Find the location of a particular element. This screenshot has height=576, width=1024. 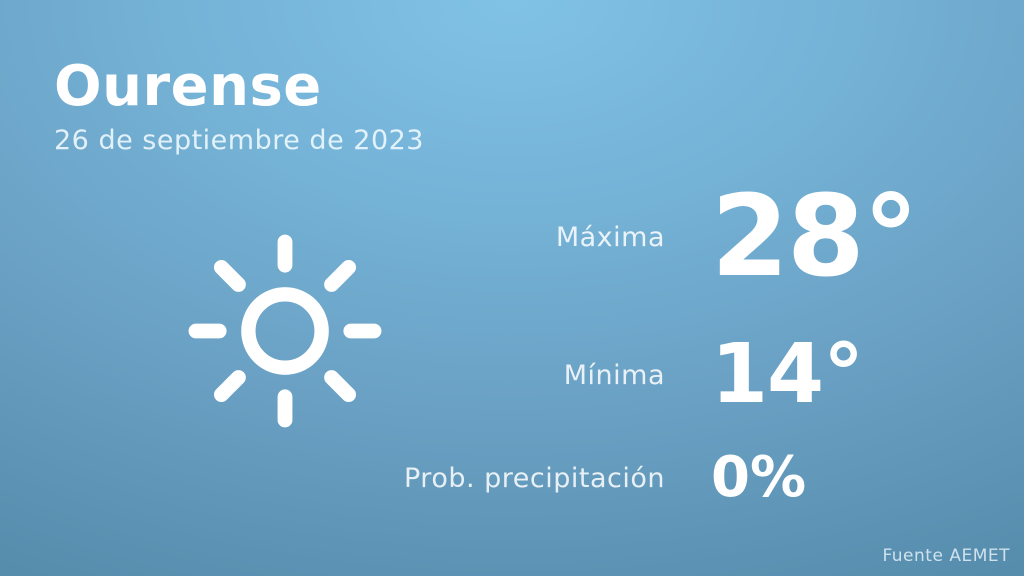

data-source-attribution: Fuente AEMET is located at coordinates (946, 556).